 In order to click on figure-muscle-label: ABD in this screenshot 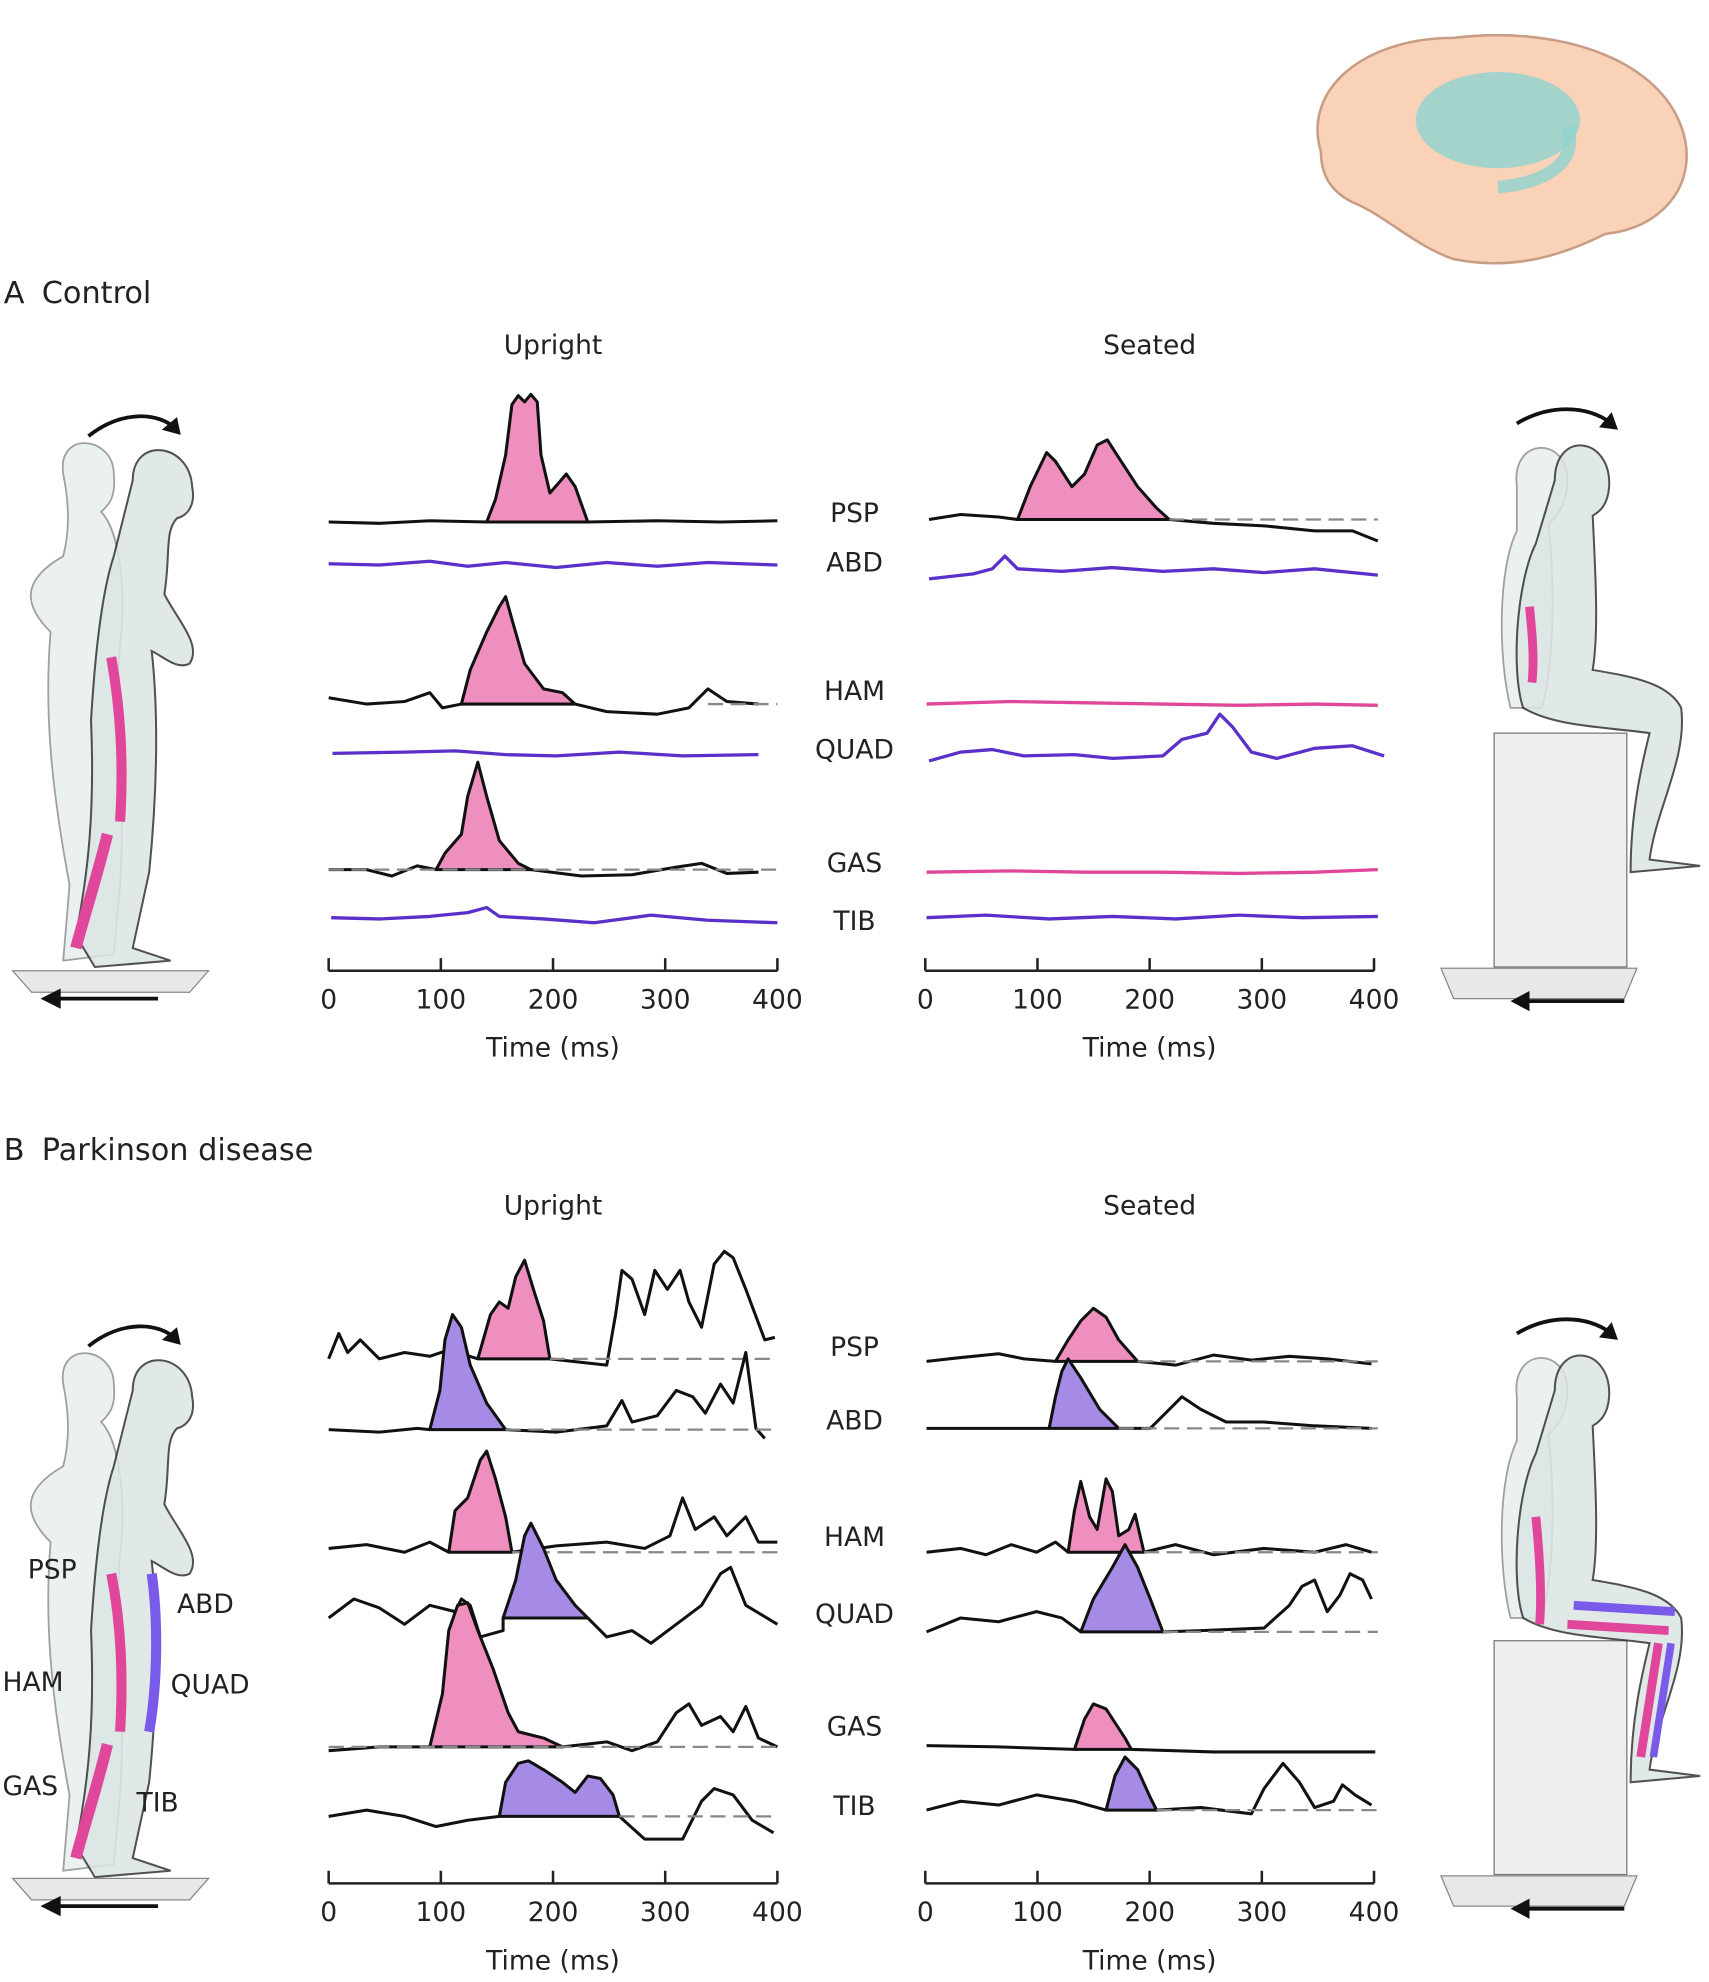, I will do `click(205, 1604)`.